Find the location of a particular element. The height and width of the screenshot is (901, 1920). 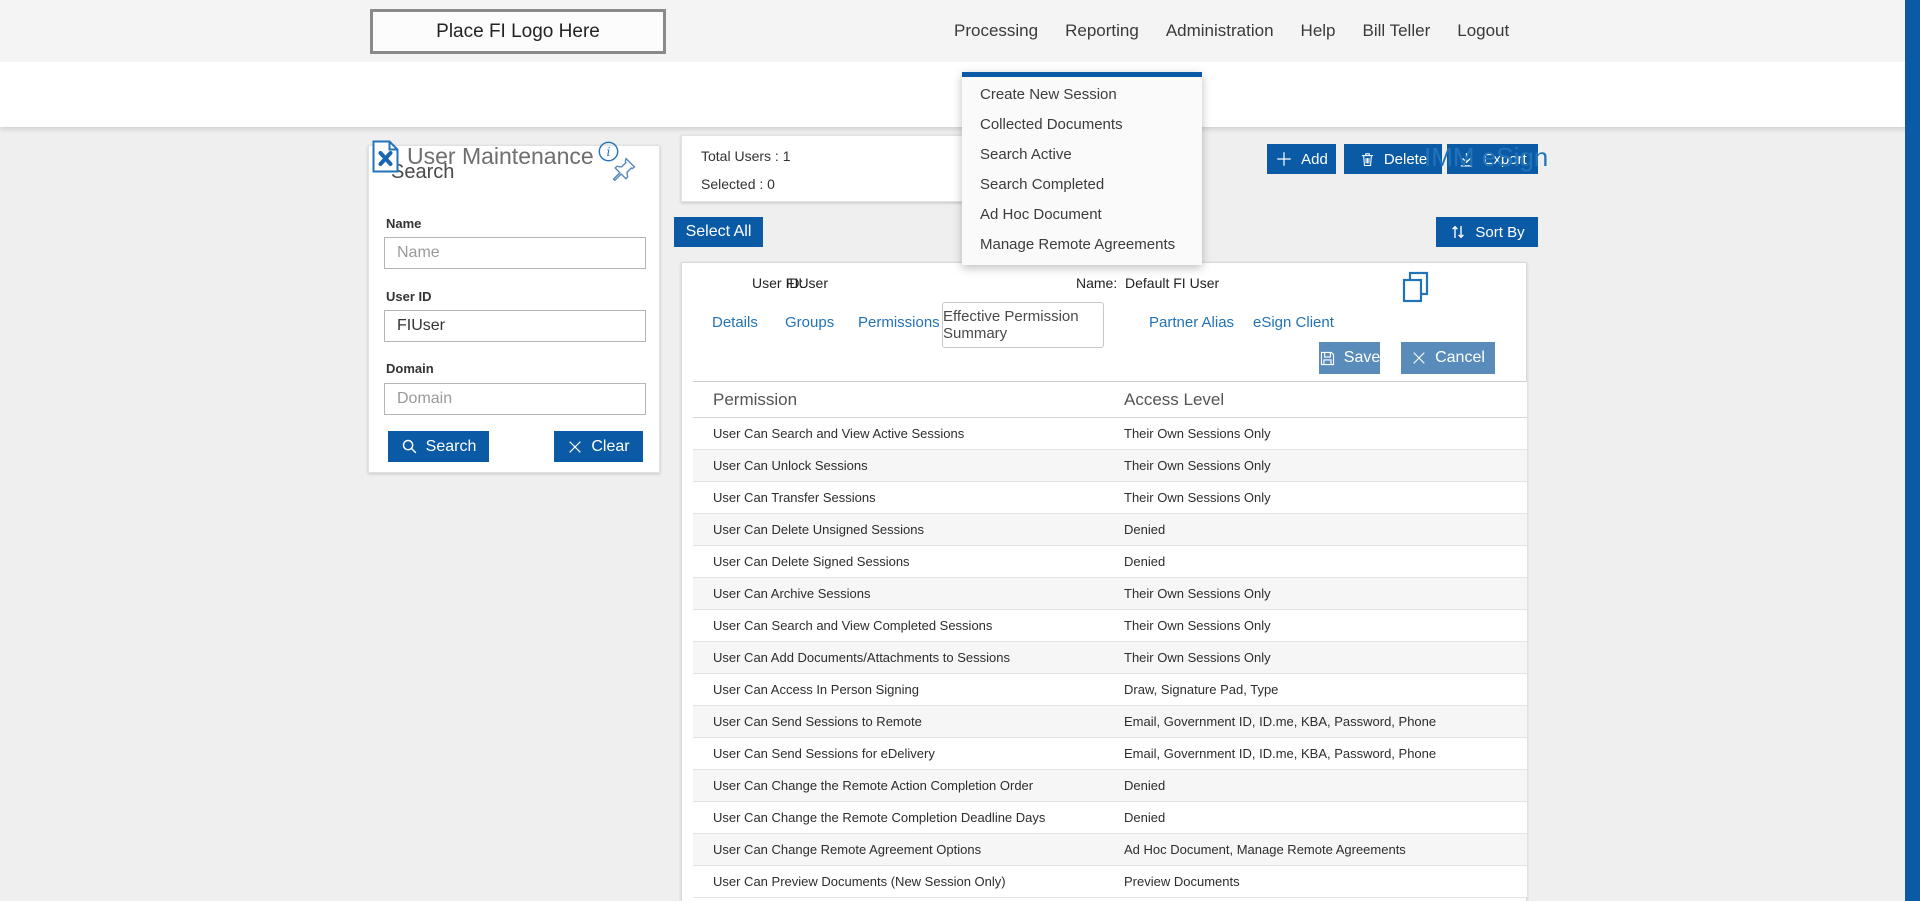

tab-partner-alias: Partner Alias is located at coordinates (1192, 322).